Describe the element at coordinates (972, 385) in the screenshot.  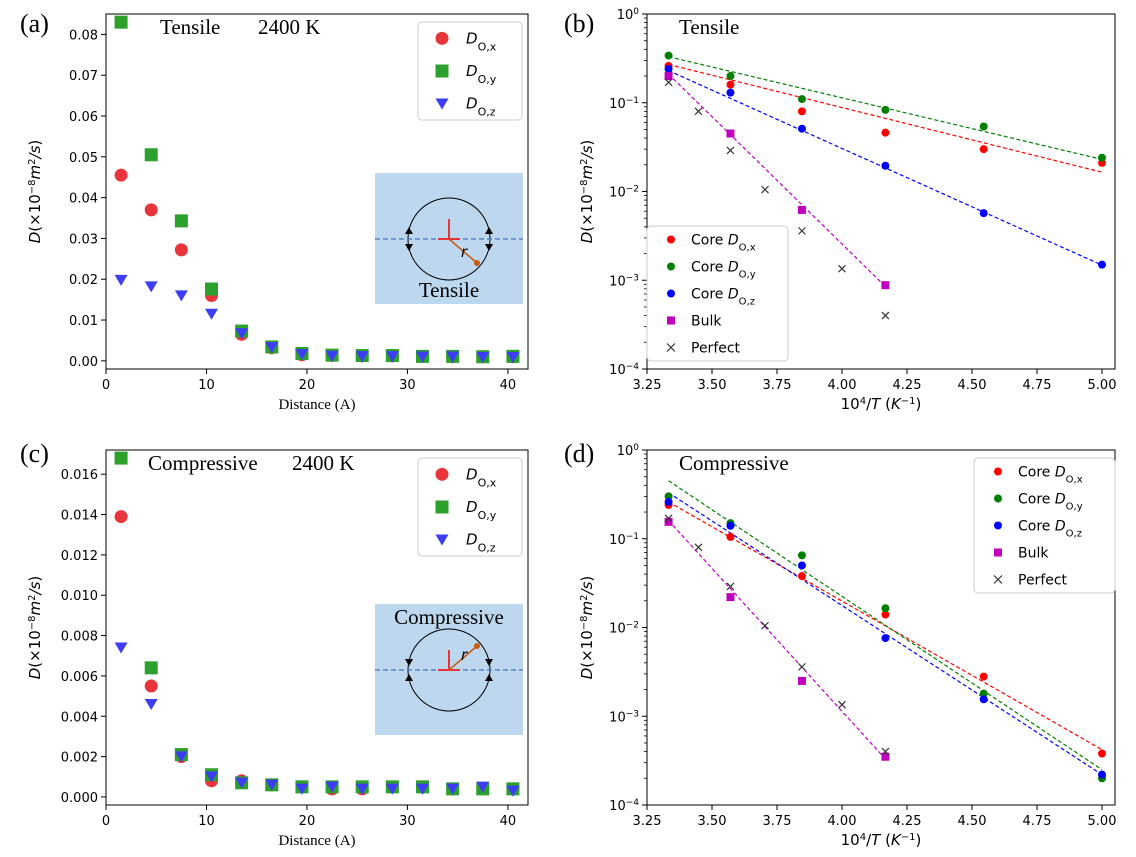
I see `x-tick-label: 4.50` at that location.